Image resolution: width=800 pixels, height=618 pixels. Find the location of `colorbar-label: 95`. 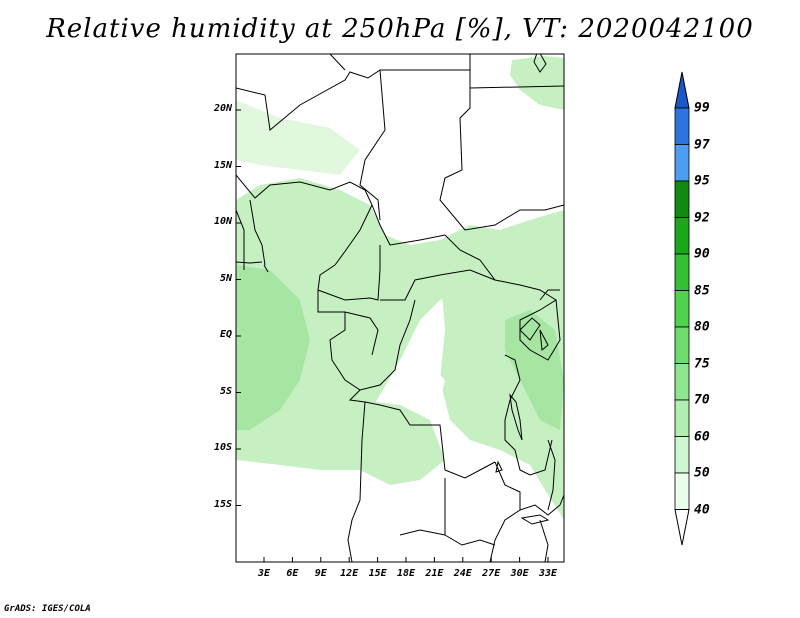

colorbar-label: 95 is located at coordinates (702, 181).